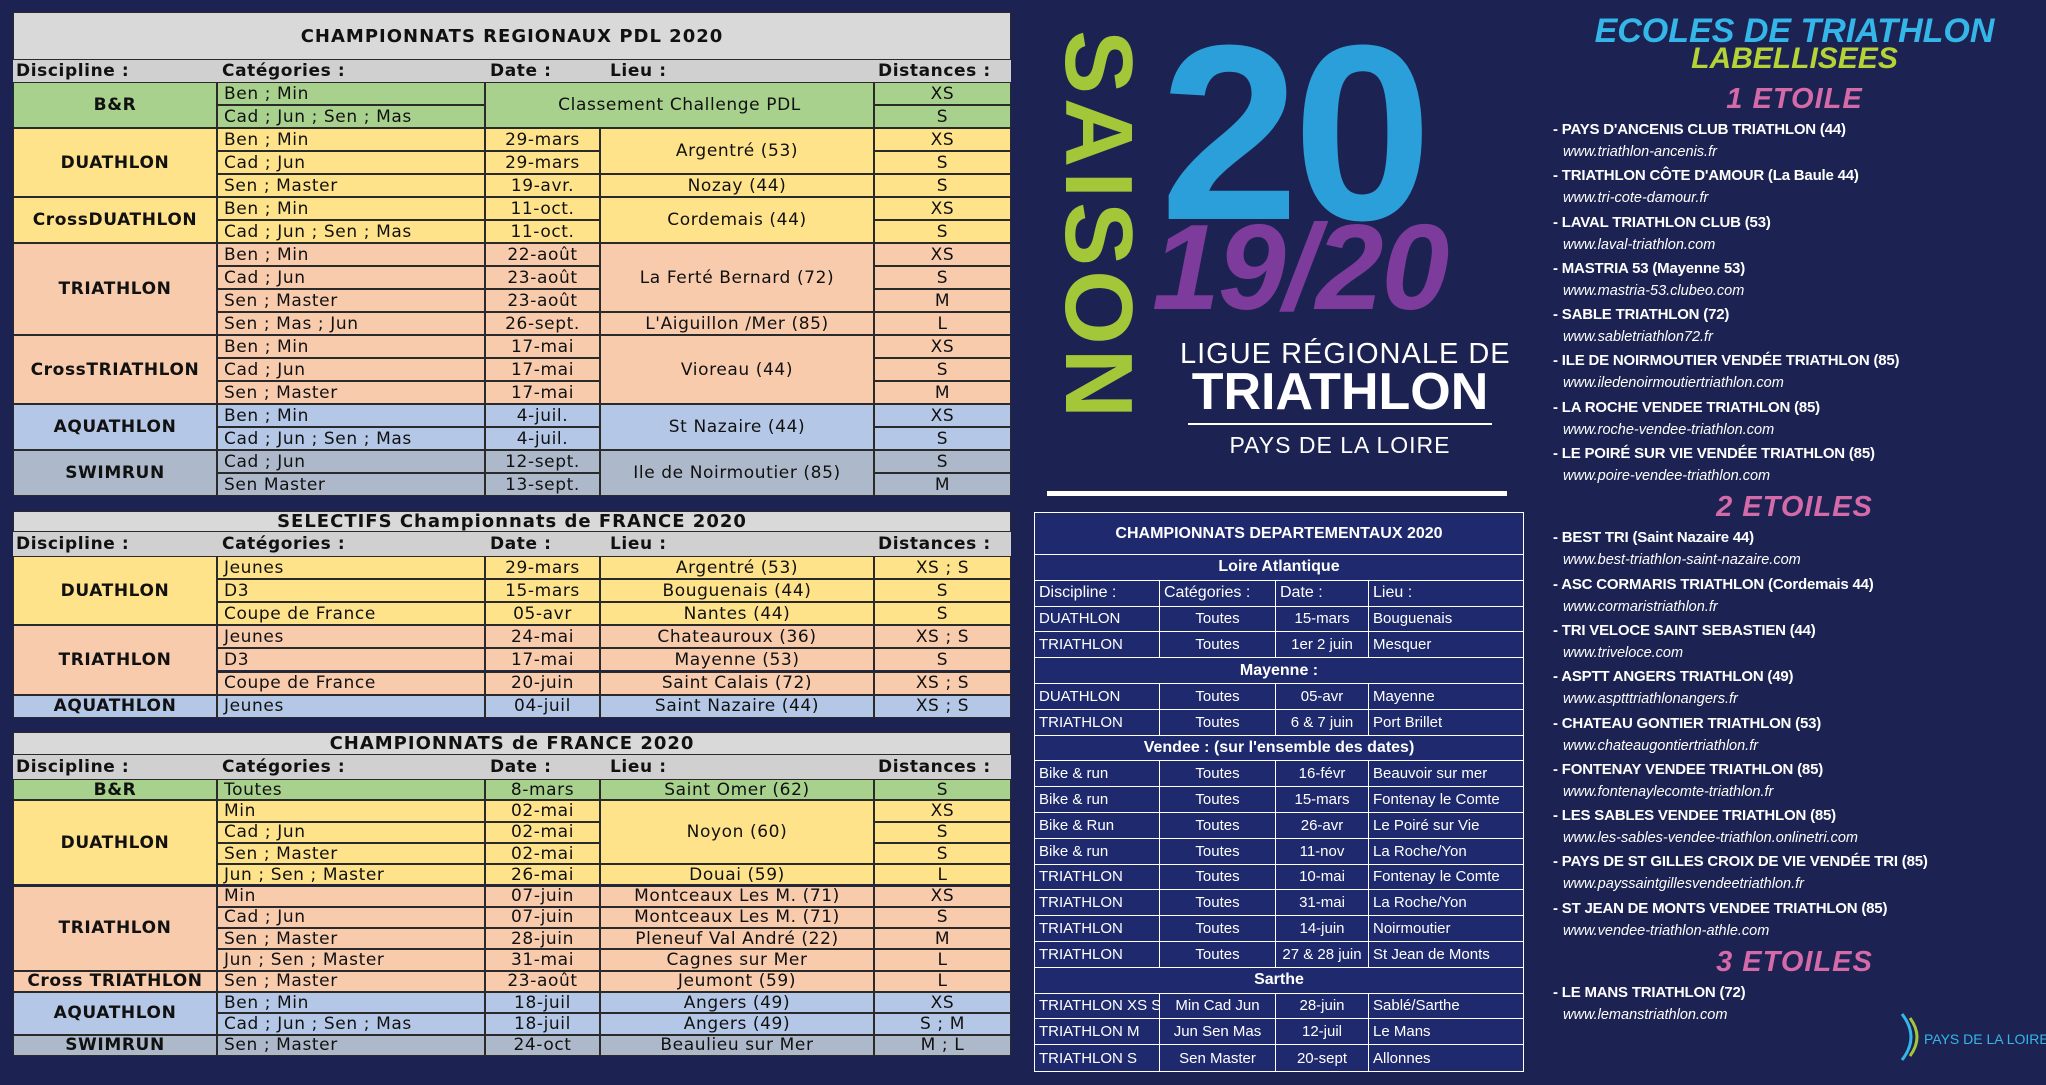 The image size is (2046, 1085). I want to click on dep-row: DUATHLON Toutes 15-mars Bouguenais, so click(1279, 619).